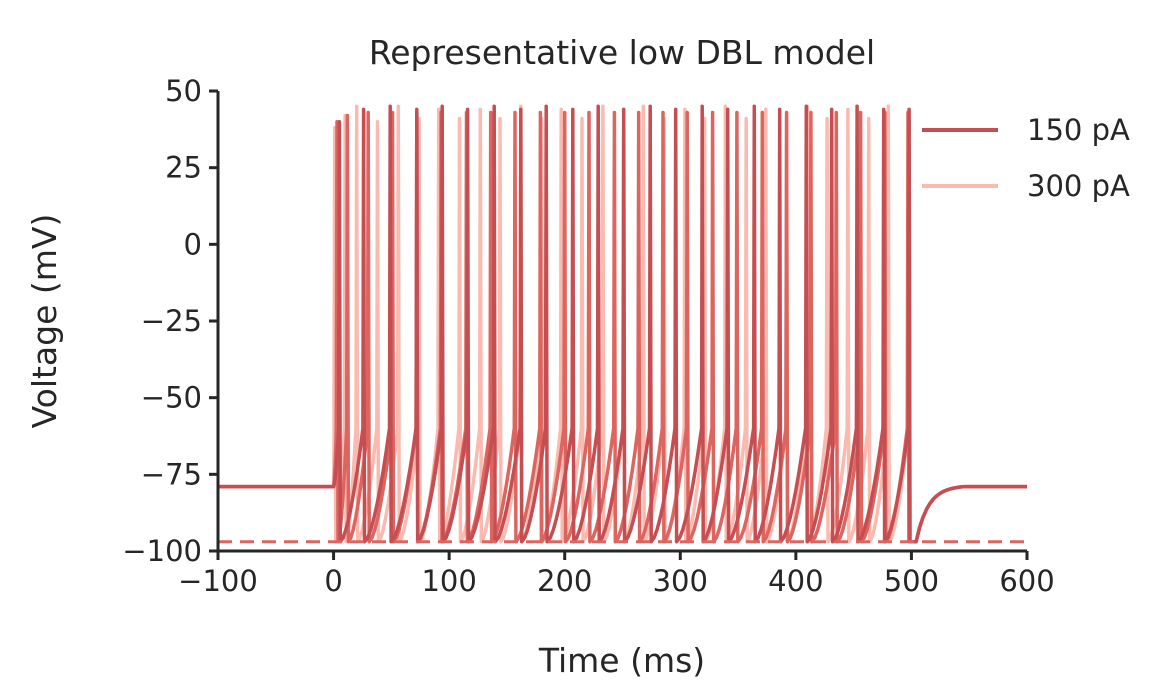  I want to click on y-tick-label: 0, so click(193, 244).